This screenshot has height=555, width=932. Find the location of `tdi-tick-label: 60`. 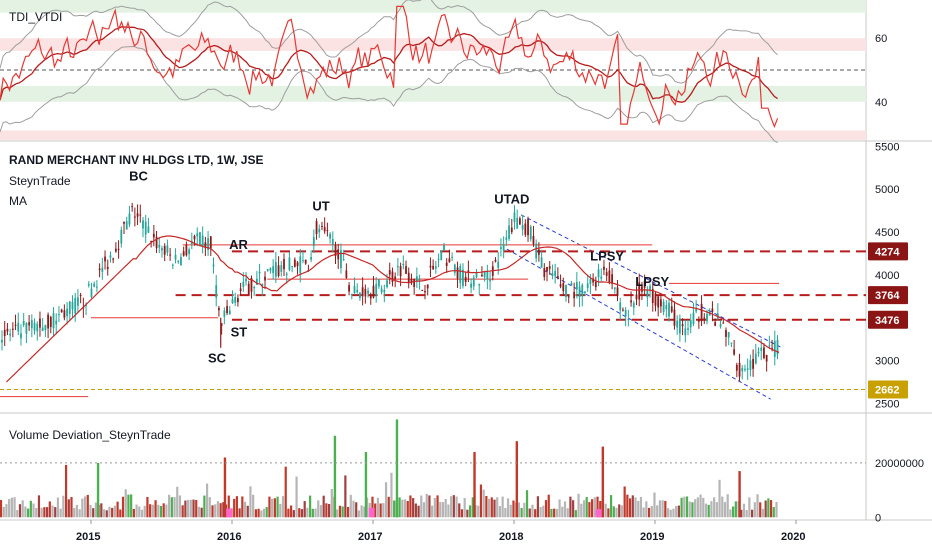

tdi-tick-label: 60 is located at coordinates (881, 39).